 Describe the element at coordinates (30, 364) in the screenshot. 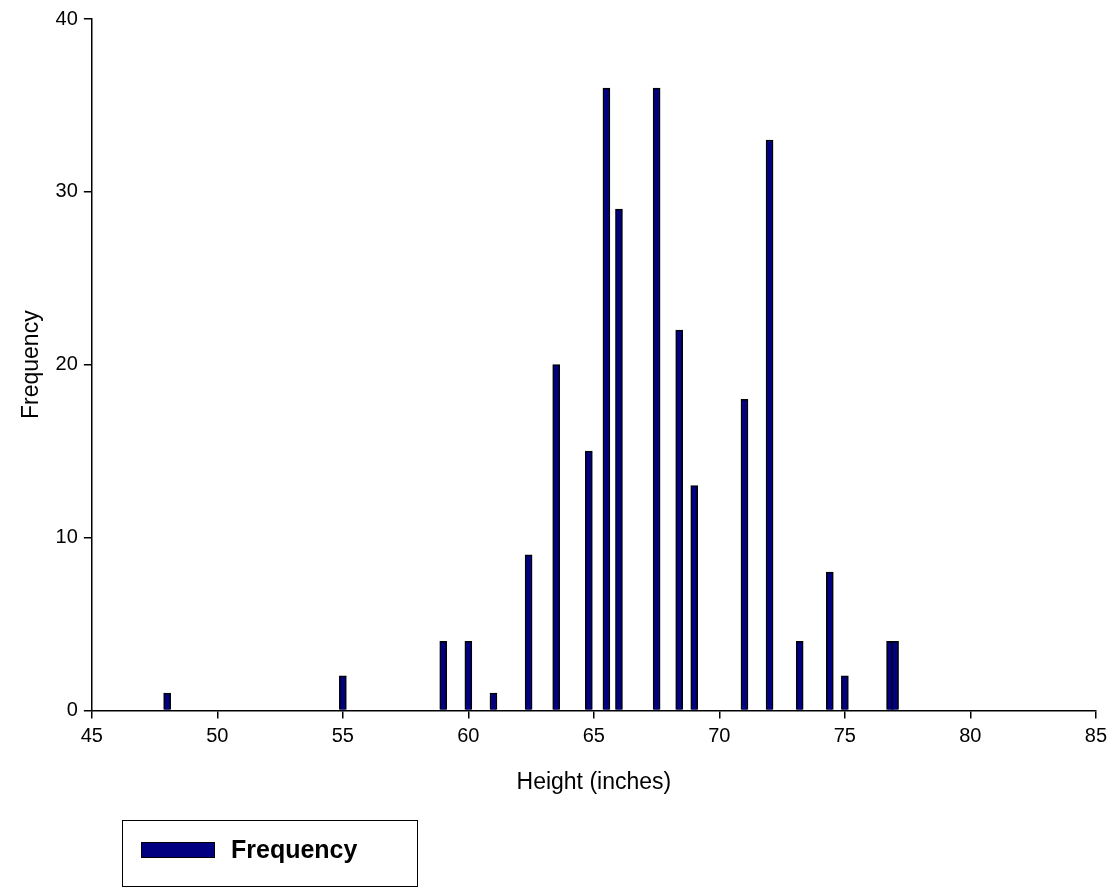

I see `y-axis-title: Frequency` at that location.